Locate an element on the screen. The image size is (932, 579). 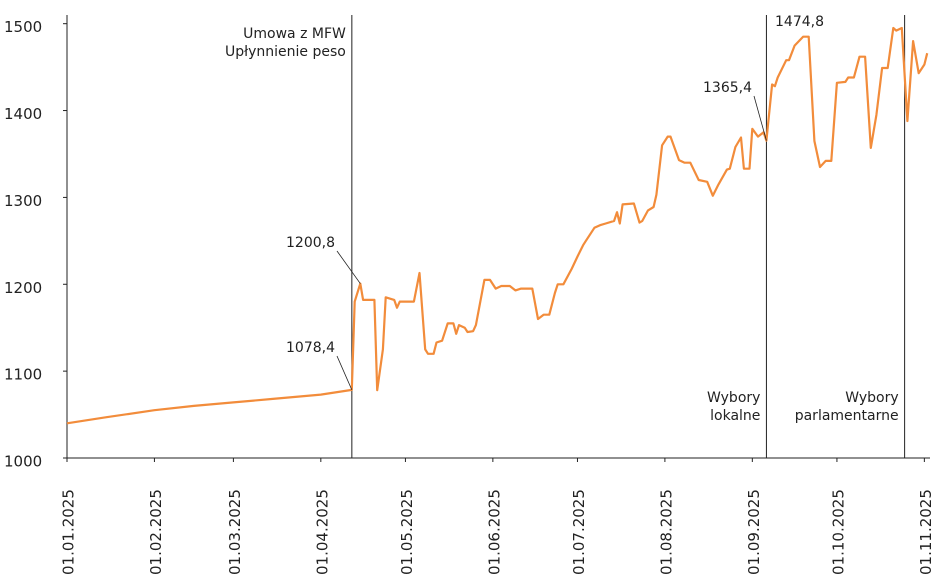
event-label: parlamentarne is located at coordinates (847, 416).